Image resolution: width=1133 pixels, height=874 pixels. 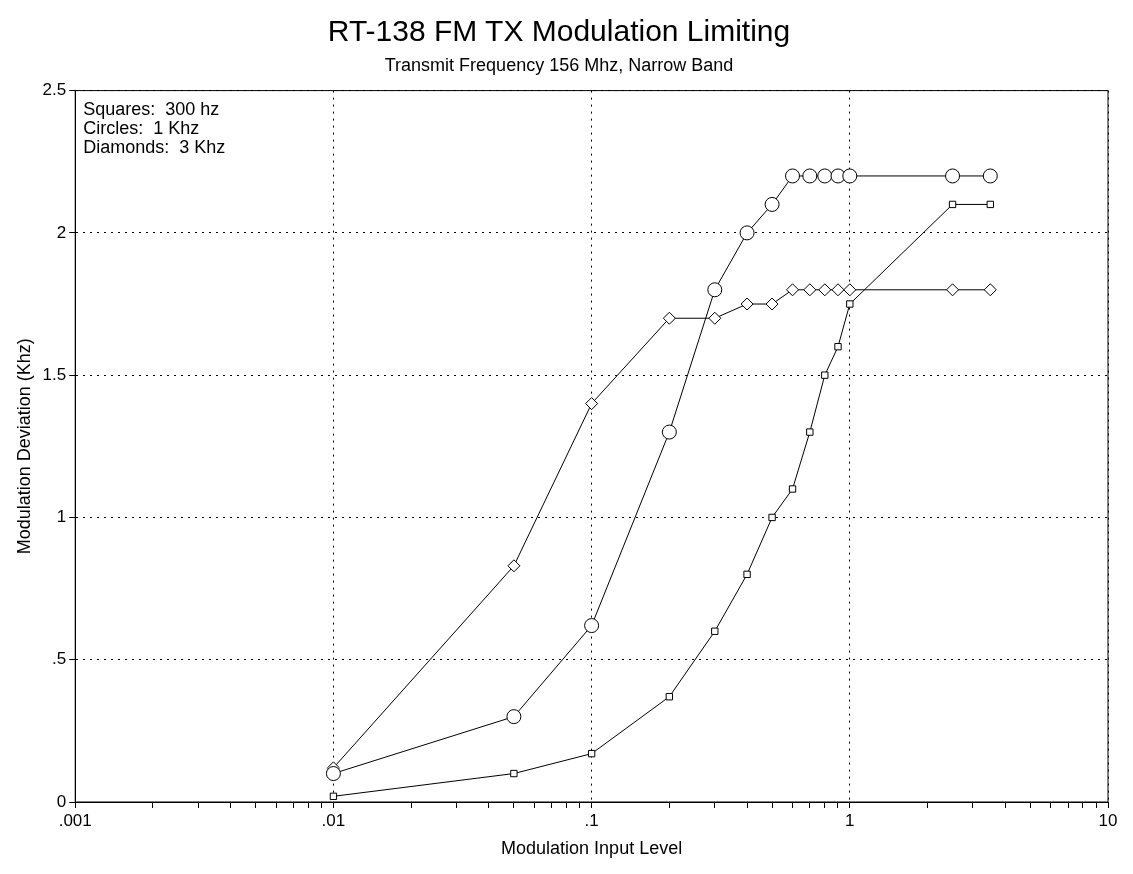 I want to click on y-tick-label: .5, so click(x=59, y=659).